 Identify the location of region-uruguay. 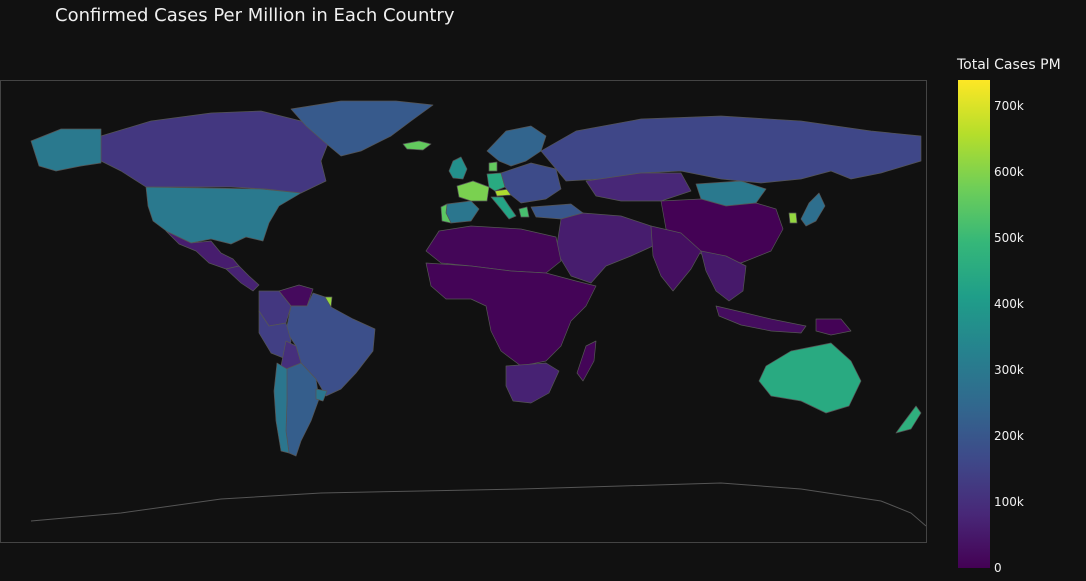
(321, 395).